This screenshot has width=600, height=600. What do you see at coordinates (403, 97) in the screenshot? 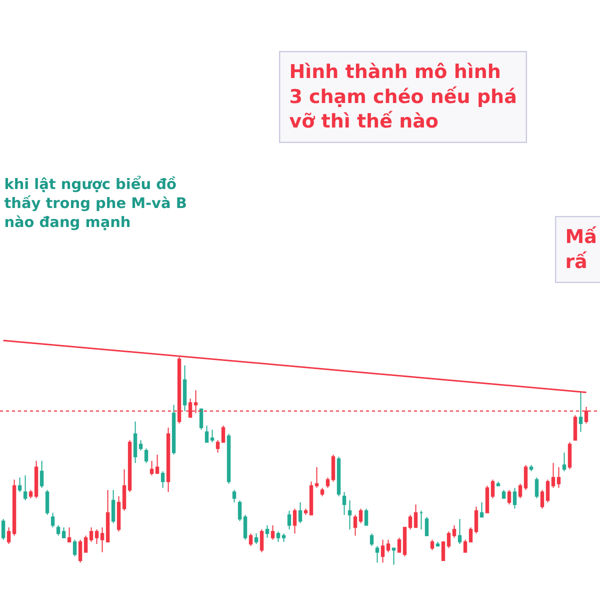
I see `text: Hình thành mô hình 3 chạm chéo nếu phá vỡ thì thế nào` at bounding box center [403, 97].